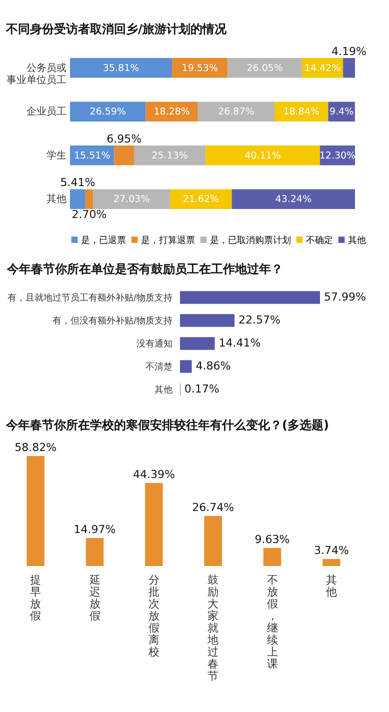  What do you see at coordinates (272, 539) in the screenshot?
I see `data-label: 9.63%` at bounding box center [272, 539].